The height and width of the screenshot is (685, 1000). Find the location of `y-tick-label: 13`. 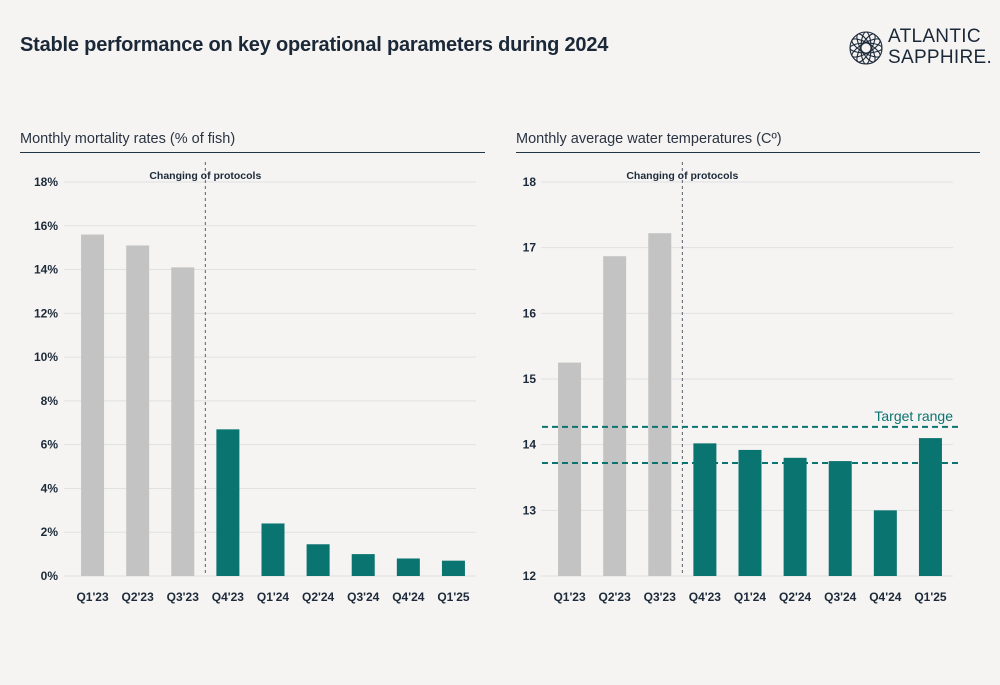

y-tick-label: 13 is located at coordinates (530, 510).